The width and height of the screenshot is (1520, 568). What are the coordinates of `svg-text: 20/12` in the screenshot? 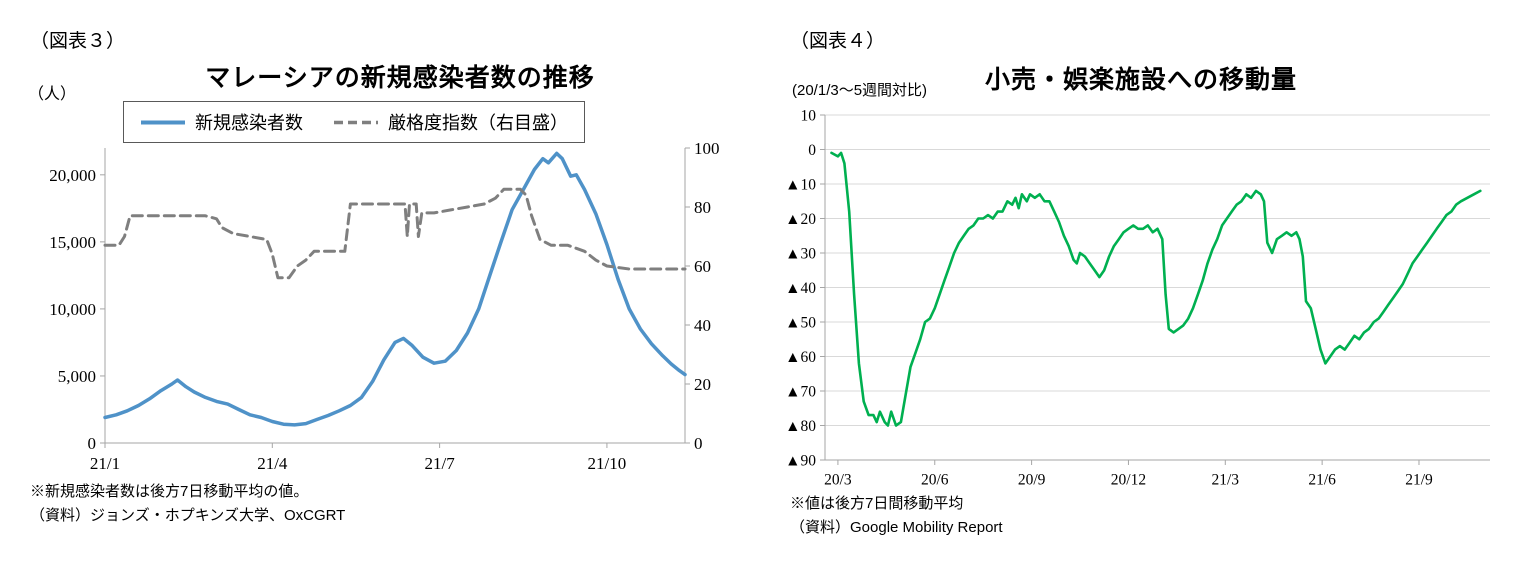 It's located at (1128, 480).